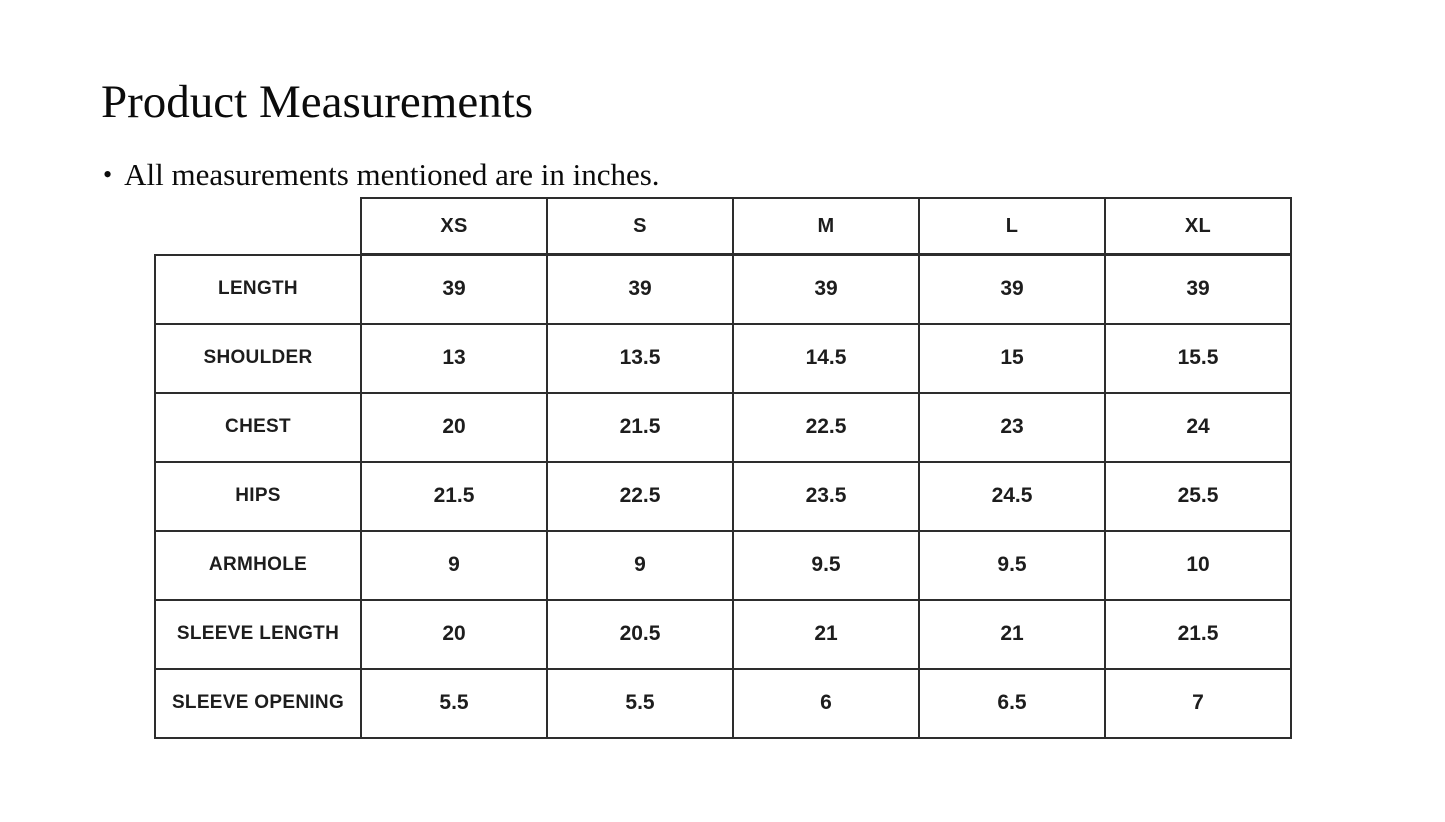 The height and width of the screenshot is (822, 1445). I want to click on size-column-header-s: S, so click(640, 226).